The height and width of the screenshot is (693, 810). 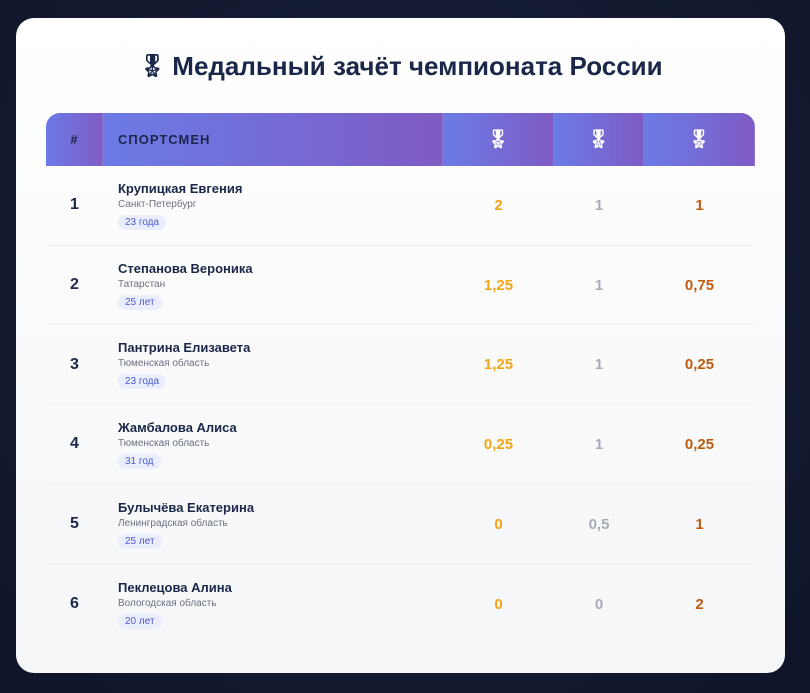 What do you see at coordinates (177, 427) in the screenshot?
I see `athlete-name: Жамбалова Алиса` at bounding box center [177, 427].